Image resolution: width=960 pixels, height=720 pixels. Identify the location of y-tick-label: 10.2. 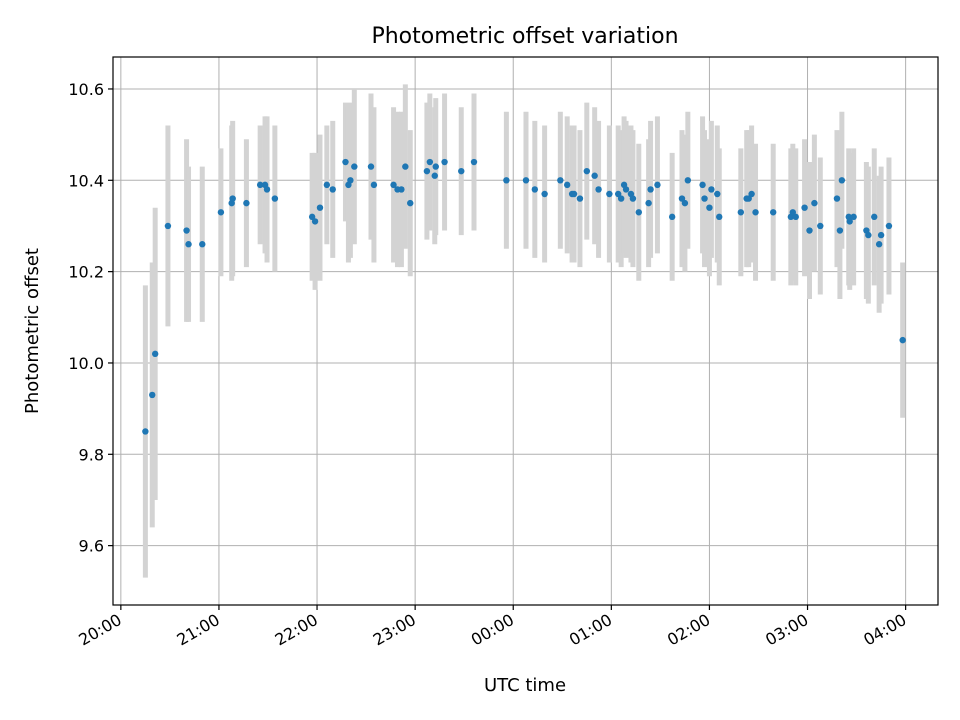
(86, 272).